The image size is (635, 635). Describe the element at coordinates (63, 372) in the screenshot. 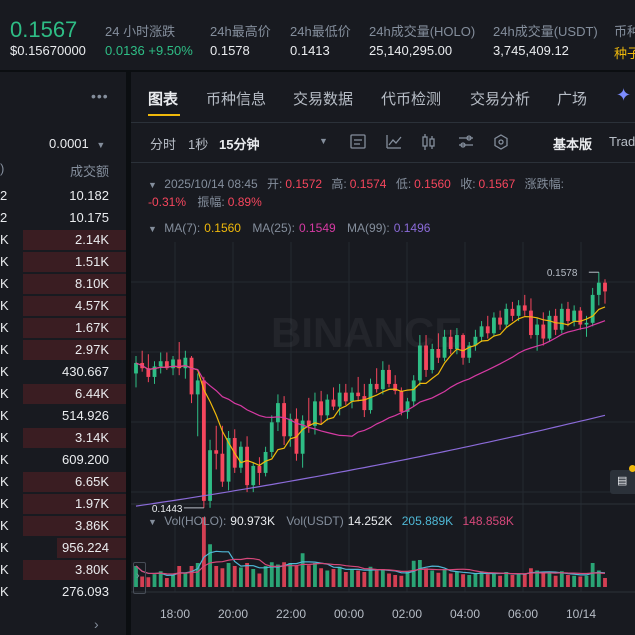

I see `order-book-row: K 430.667` at that location.